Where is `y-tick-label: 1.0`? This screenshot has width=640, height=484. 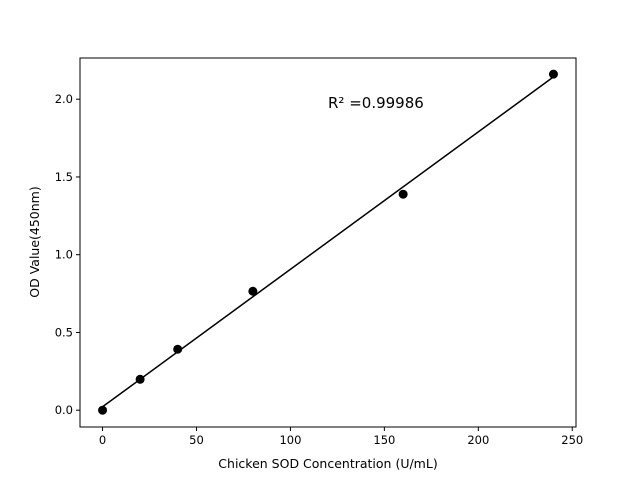 y-tick-label: 1.0 is located at coordinates (64, 255).